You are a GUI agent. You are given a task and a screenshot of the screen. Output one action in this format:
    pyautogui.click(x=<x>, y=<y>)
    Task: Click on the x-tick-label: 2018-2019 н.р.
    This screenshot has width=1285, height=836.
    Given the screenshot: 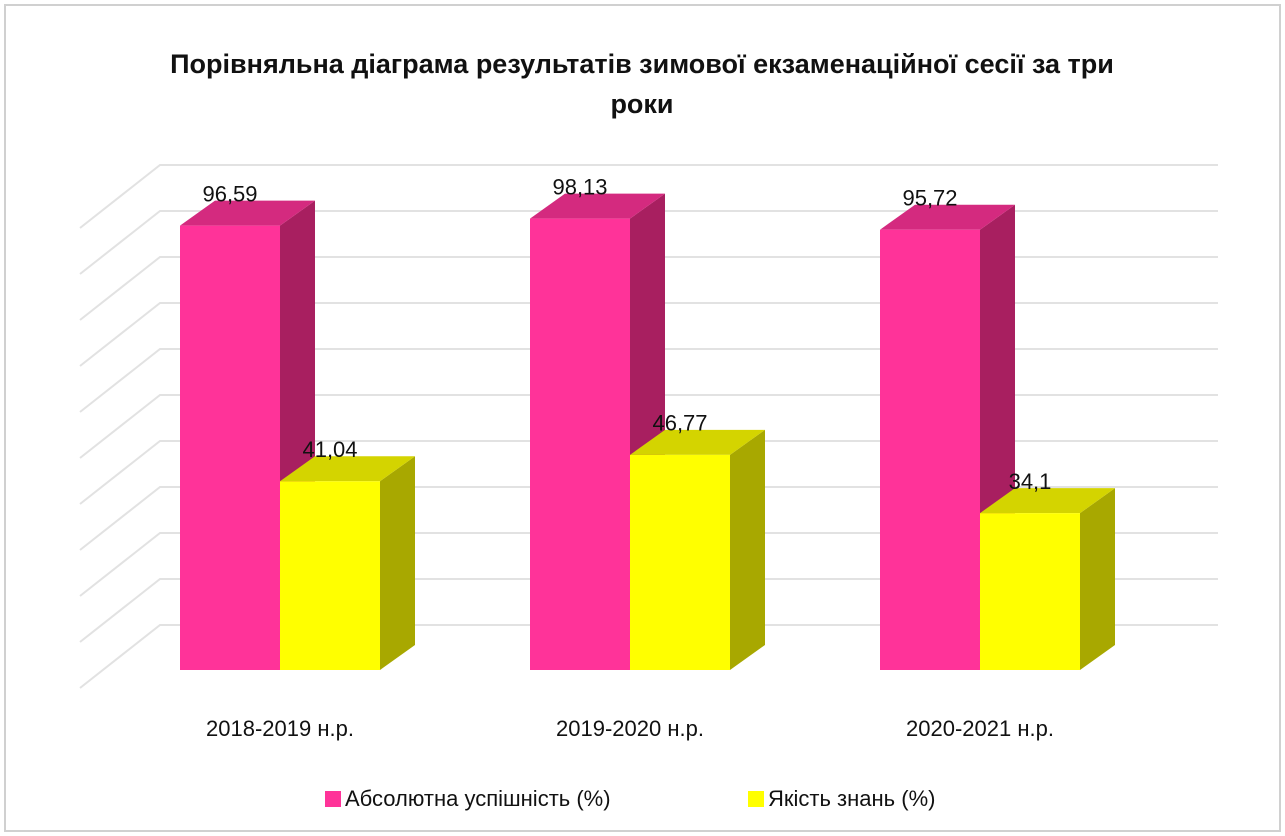 What is the action you would take?
    pyautogui.click(x=280, y=728)
    